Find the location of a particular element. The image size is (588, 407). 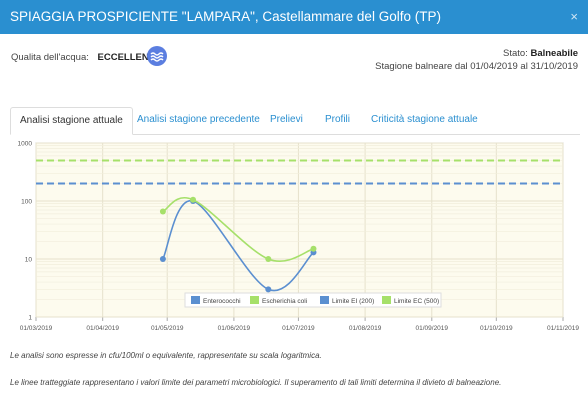

legend-item: Limite EI (200) is located at coordinates (347, 300).